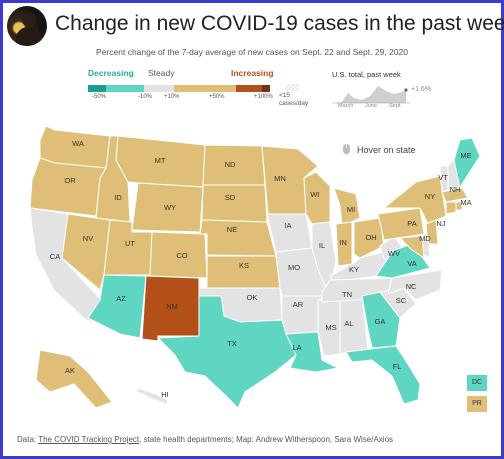 Image resolution: width=504 pixels, height=459 pixels. I want to click on state-label-nj: NJ, so click(440, 223).